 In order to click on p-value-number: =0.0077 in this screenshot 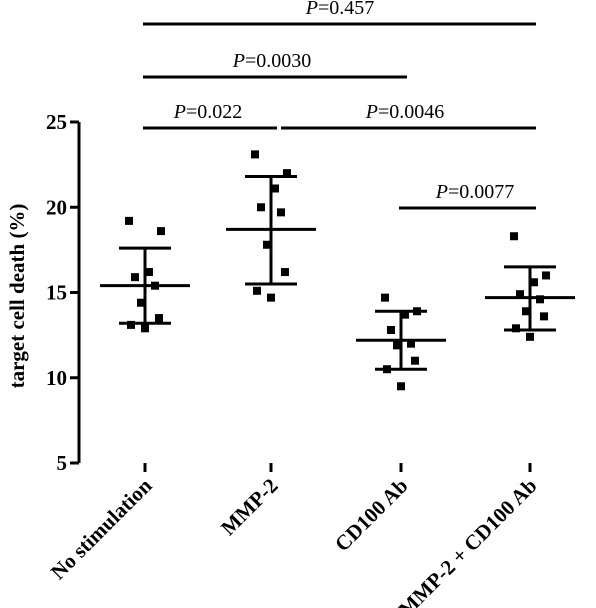, I will do `click(481, 192)`.